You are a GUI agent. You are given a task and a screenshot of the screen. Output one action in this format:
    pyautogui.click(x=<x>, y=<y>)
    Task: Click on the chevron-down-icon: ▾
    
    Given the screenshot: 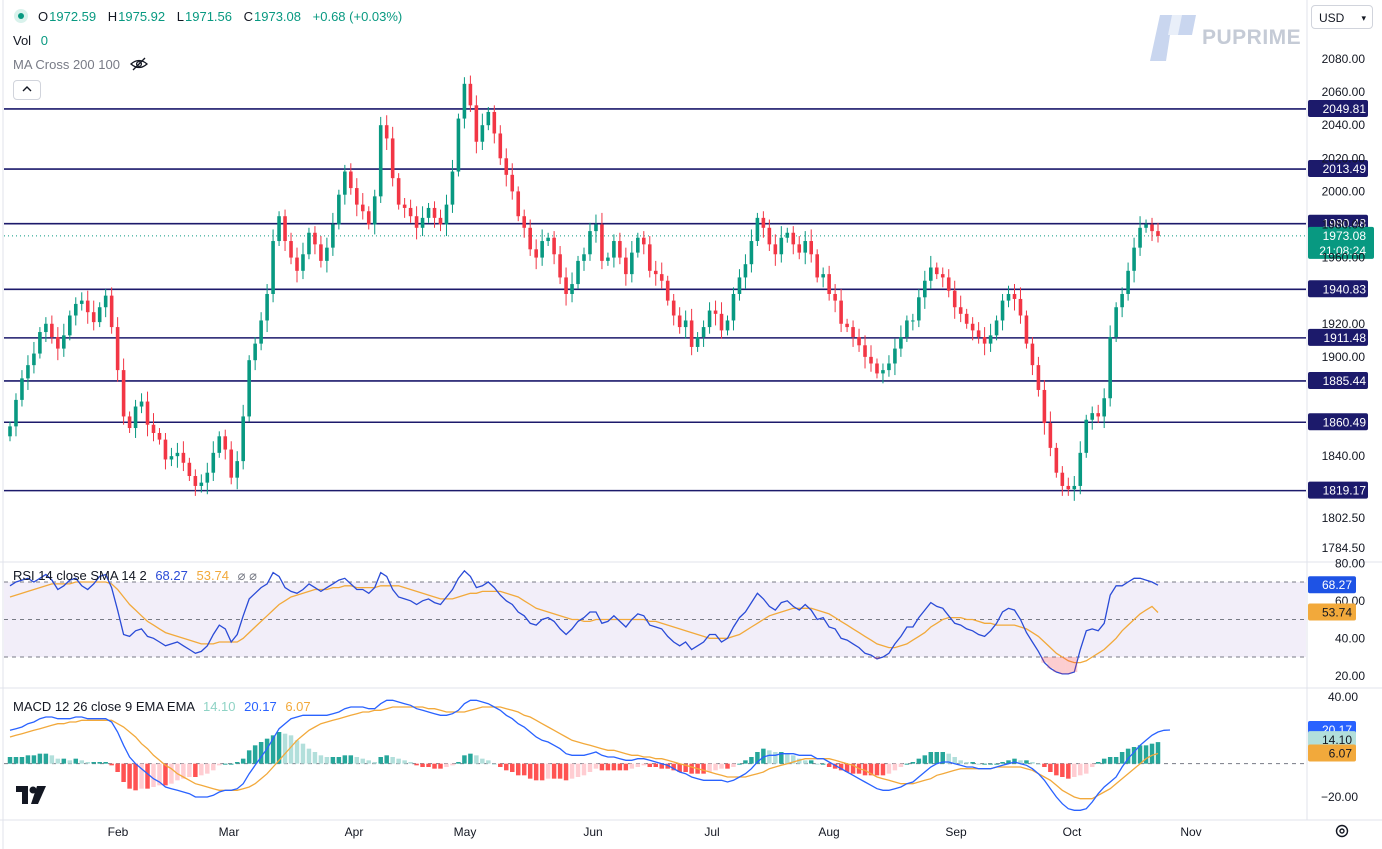 What is the action you would take?
    pyautogui.click(x=1363, y=18)
    